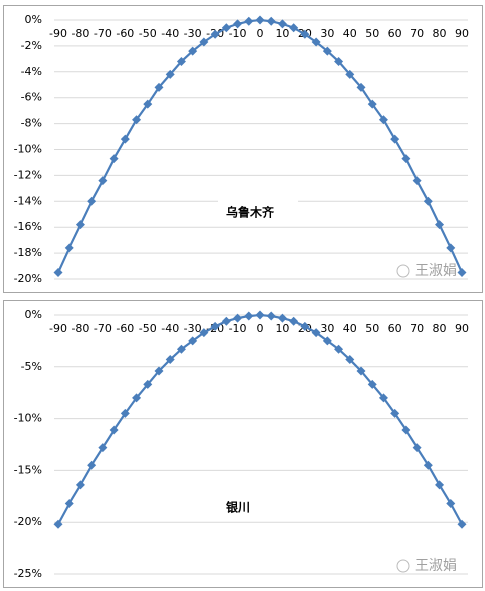 The height and width of the screenshot is (591, 485). I want to click on y-tick-label: -18%, so click(28, 252).